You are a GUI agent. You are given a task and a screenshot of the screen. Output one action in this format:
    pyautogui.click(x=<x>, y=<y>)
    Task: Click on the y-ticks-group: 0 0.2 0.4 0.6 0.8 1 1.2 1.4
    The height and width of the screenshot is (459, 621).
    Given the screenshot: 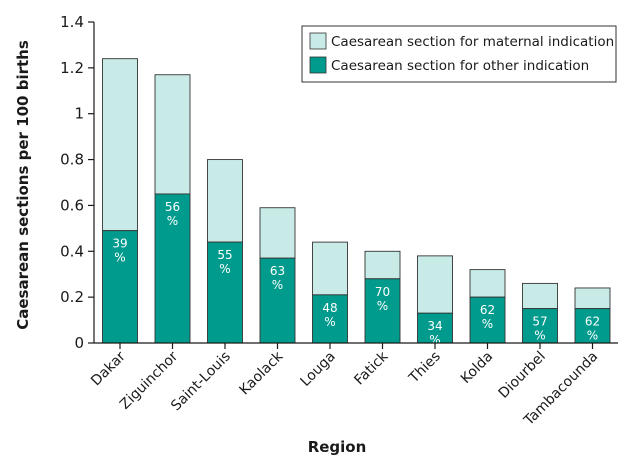 What is the action you would take?
    pyautogui.click(x=77, y=182)
    